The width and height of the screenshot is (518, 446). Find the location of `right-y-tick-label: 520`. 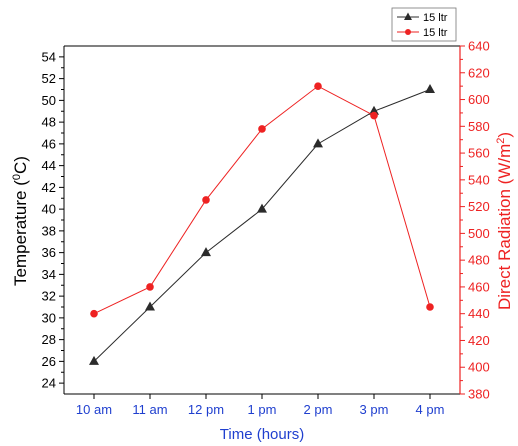

right-y-tick-label: 520 is located at coordinates (479, 206).